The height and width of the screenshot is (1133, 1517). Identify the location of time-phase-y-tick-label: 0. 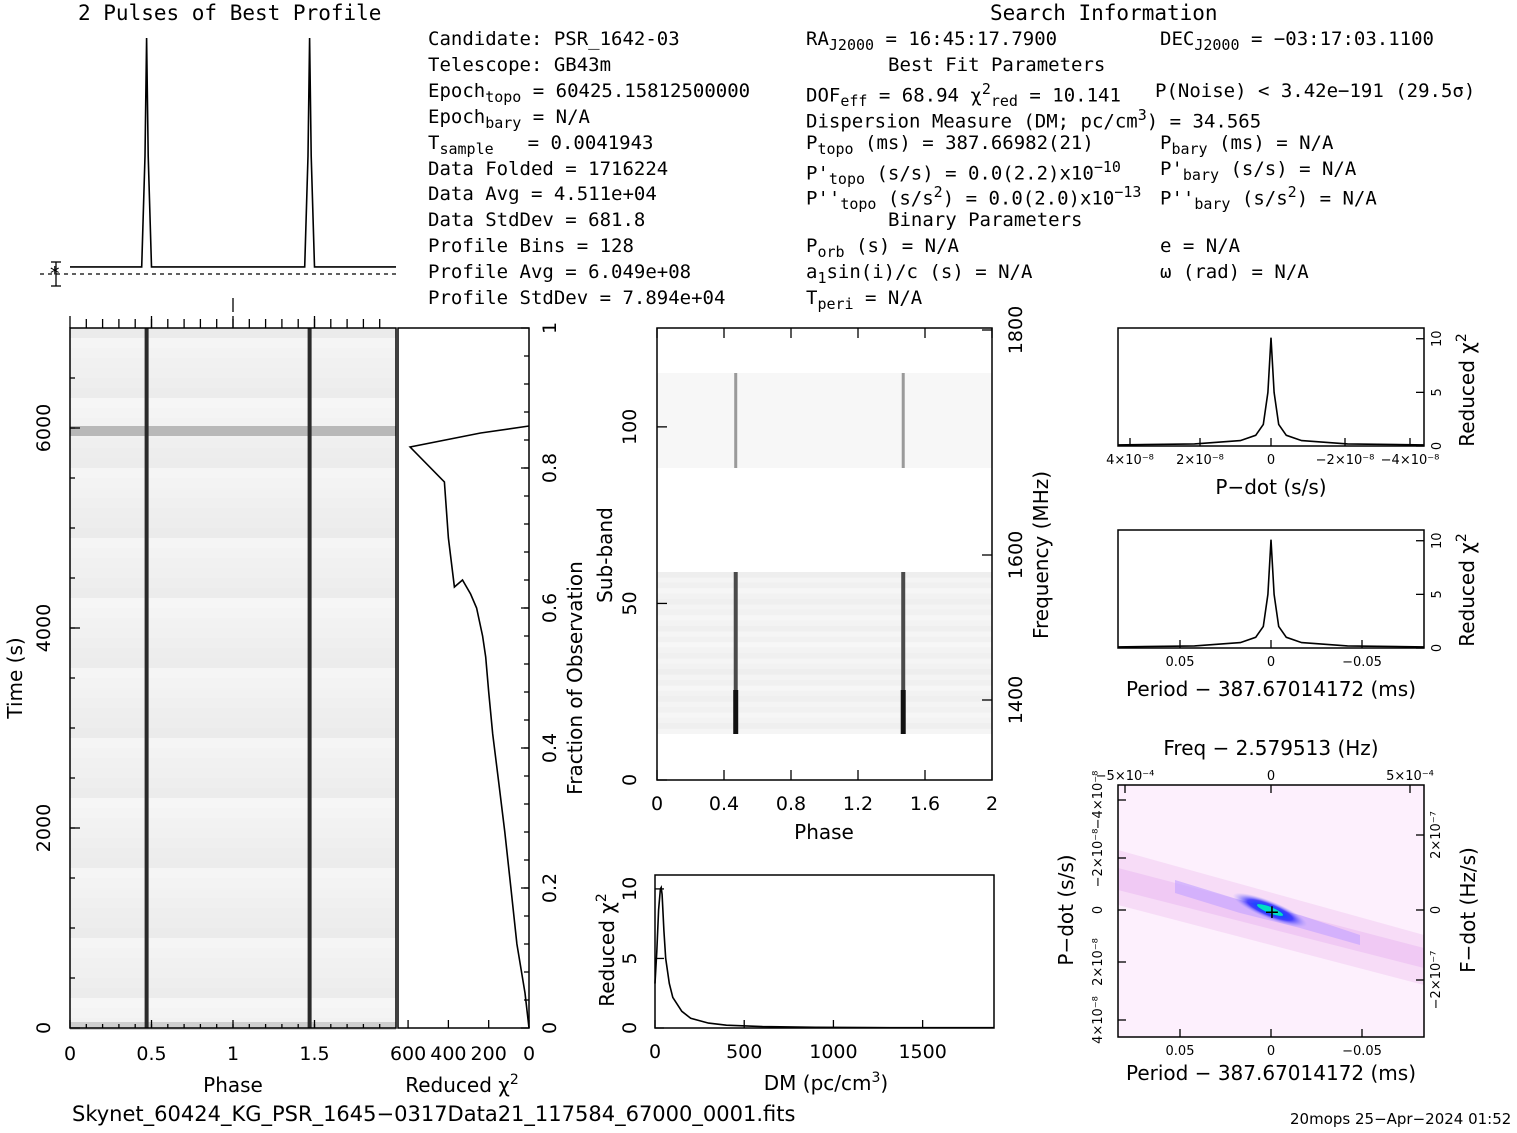
(44, 1028).